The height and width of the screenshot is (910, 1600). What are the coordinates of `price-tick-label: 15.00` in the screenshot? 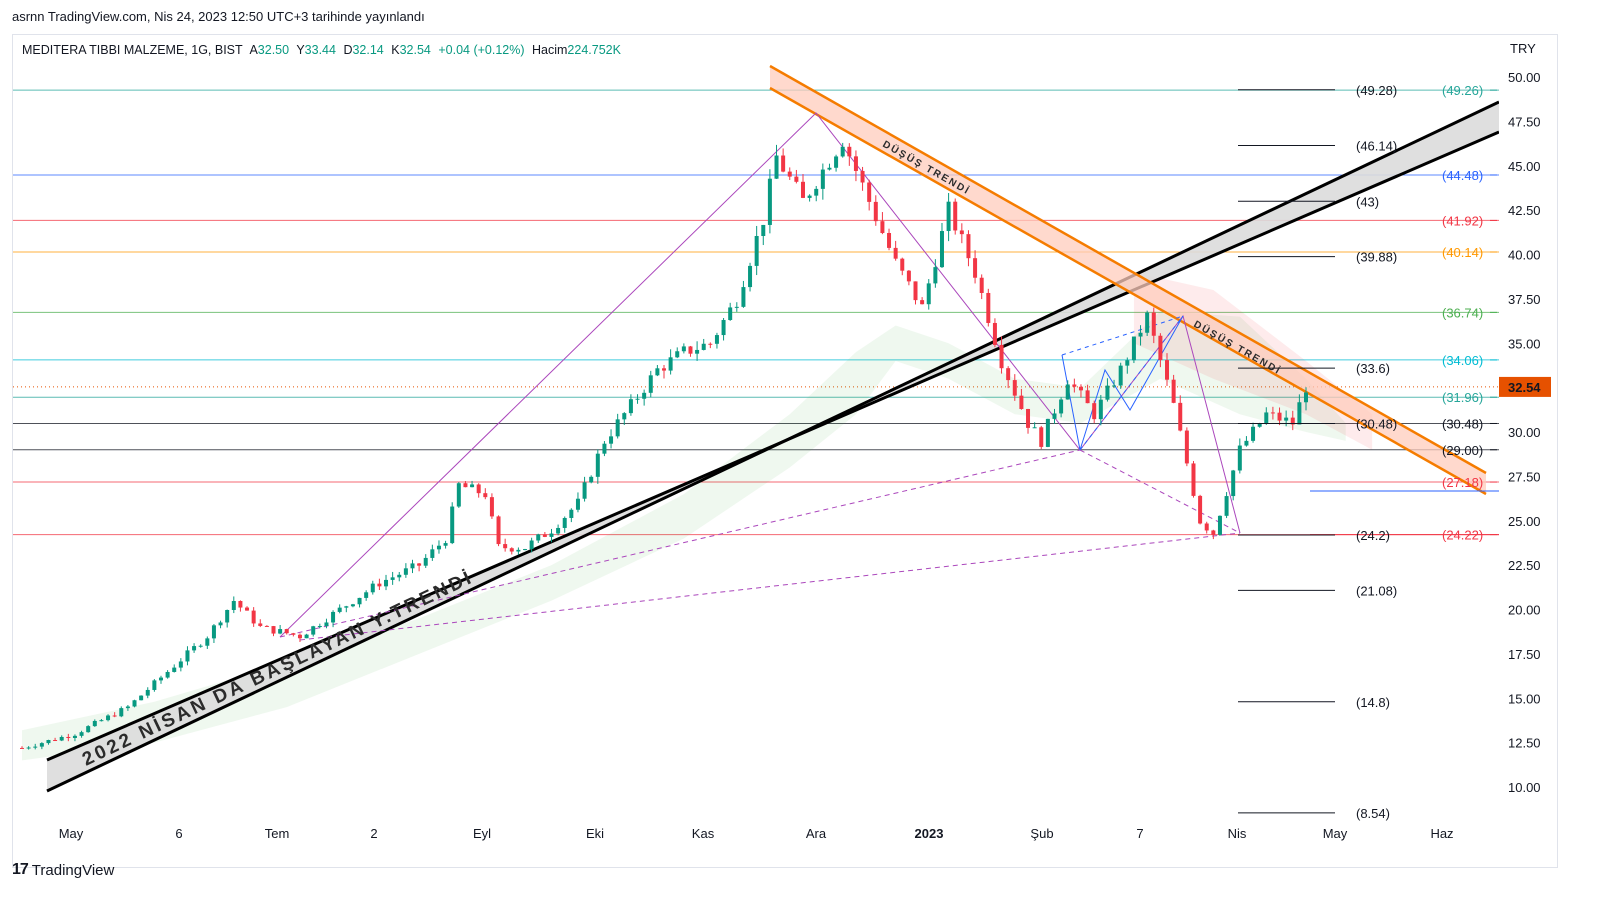 It's located at (1524, 698).